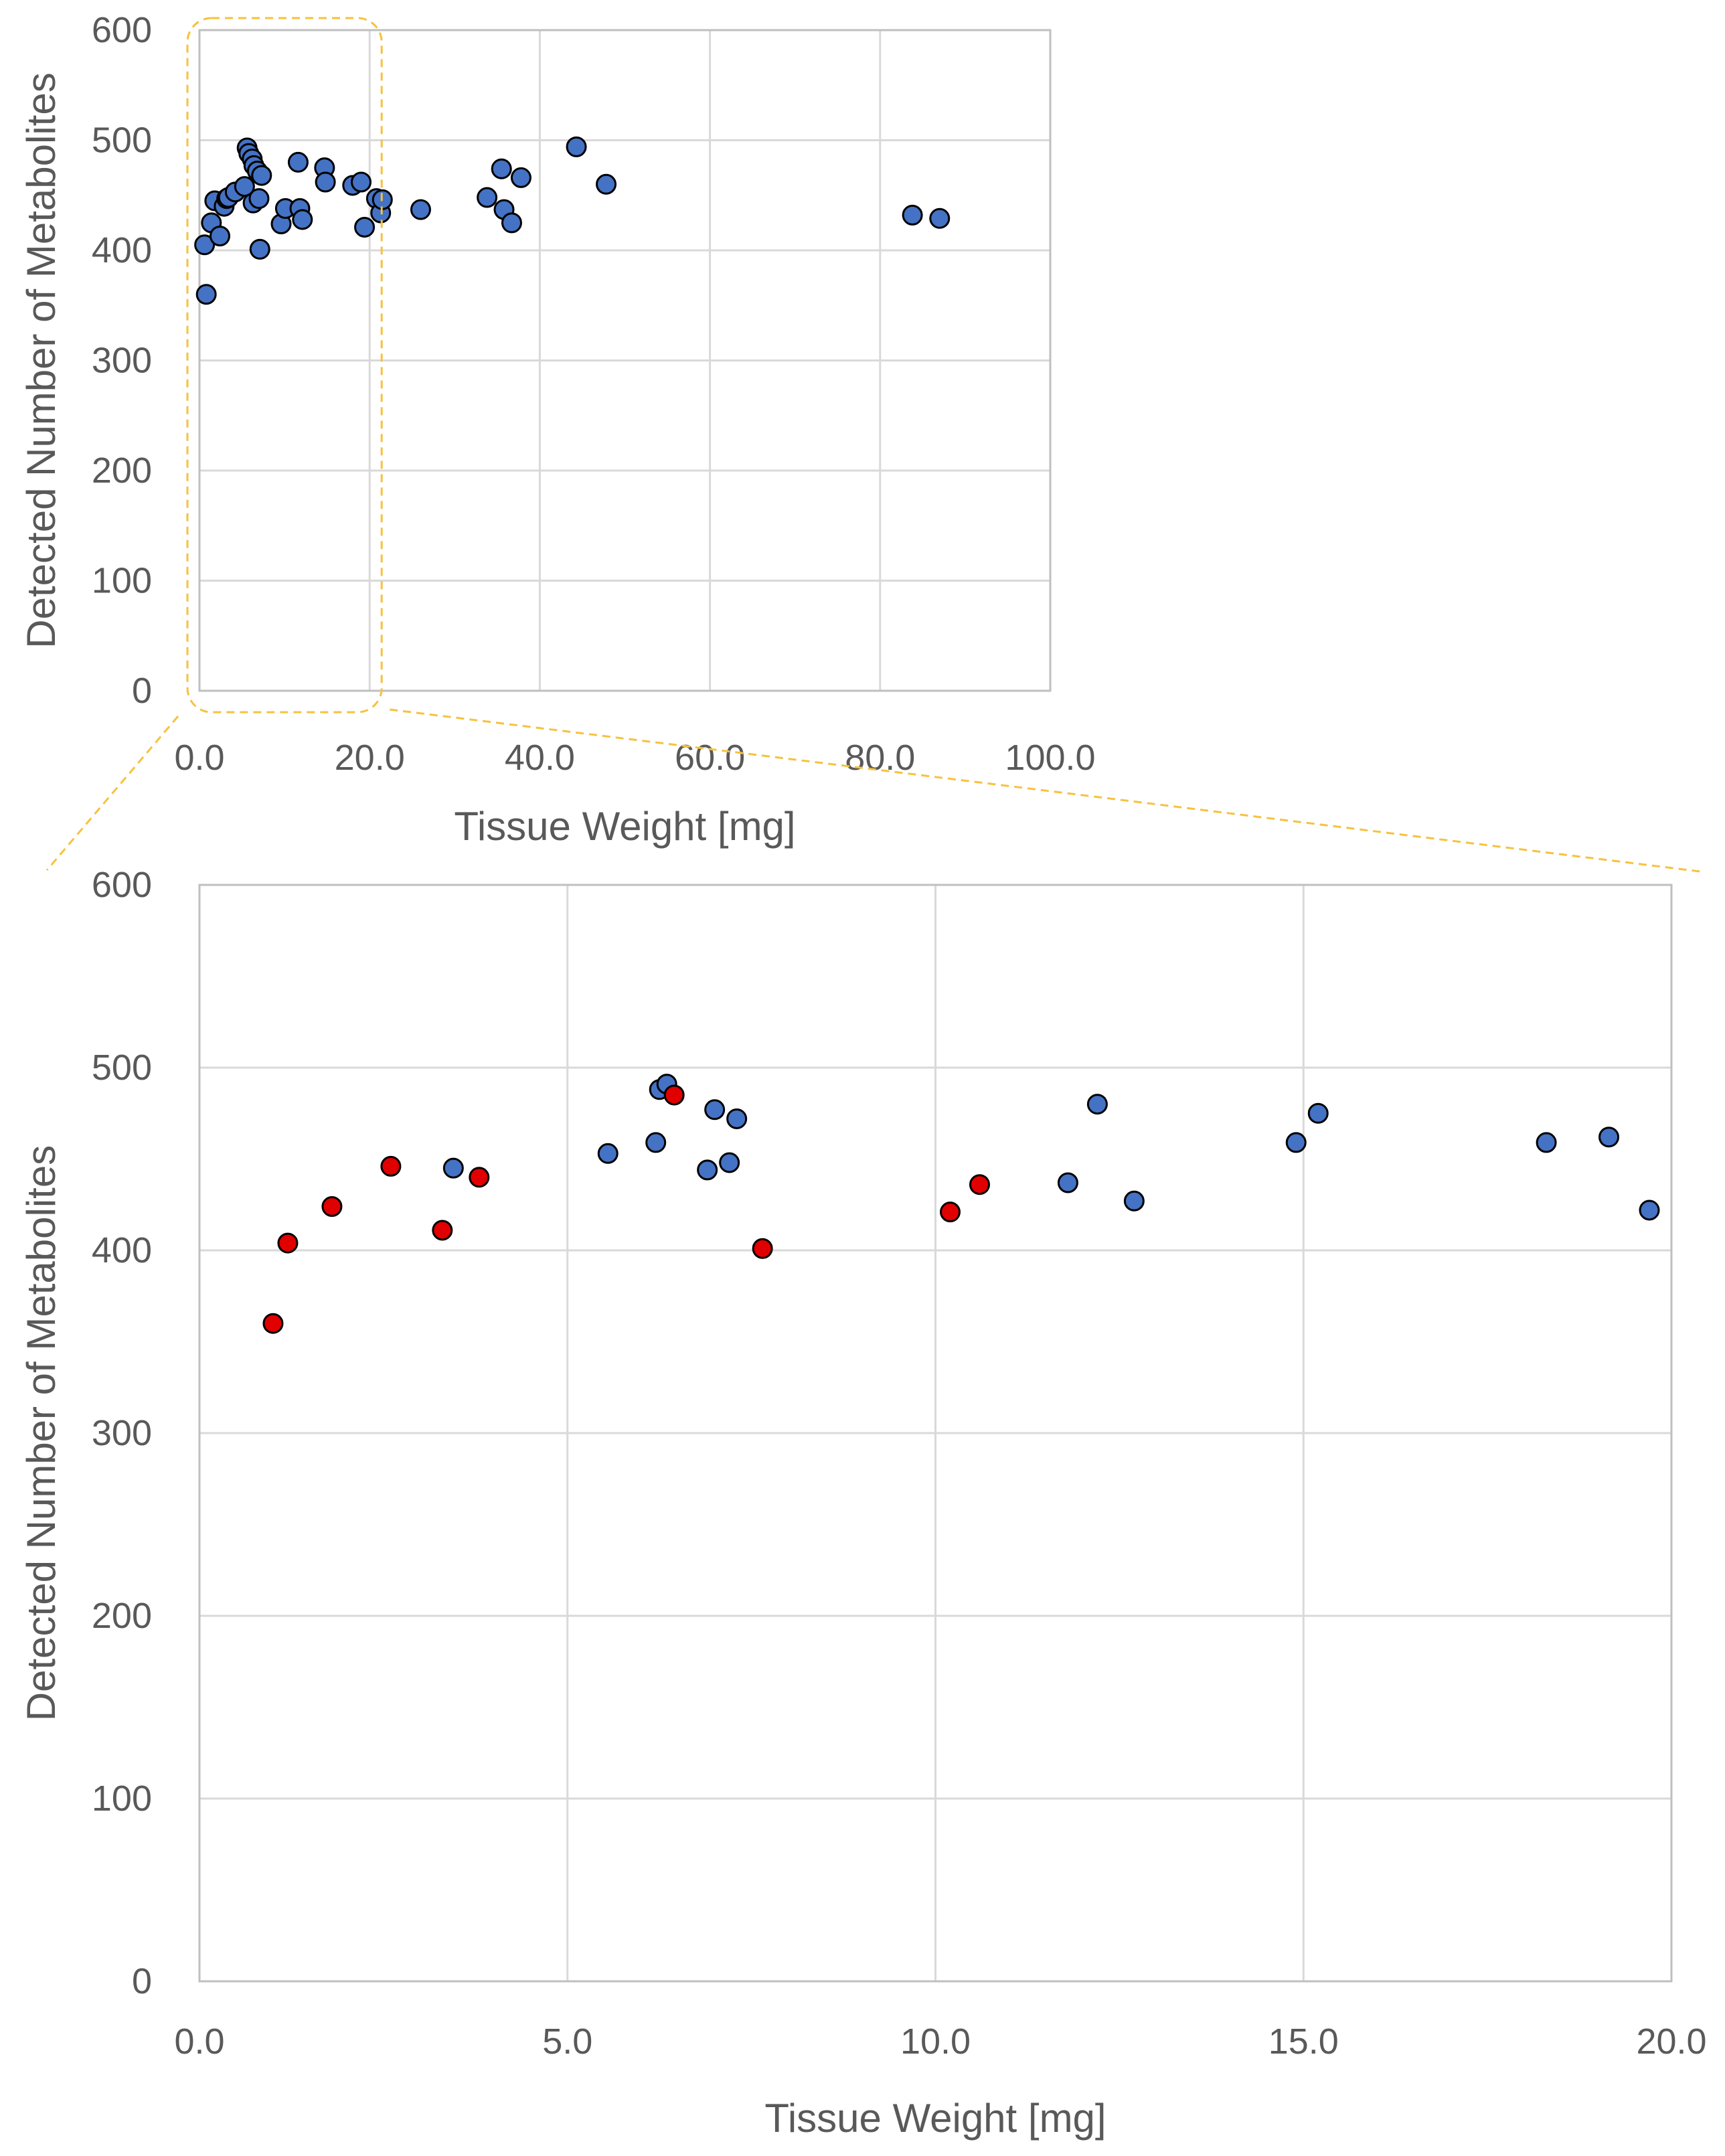 The height and width of the screenshot is (2156, 1725). What do you see at coordinates (142, 1981) in the screenshot?
I see `zoom-y-tick-label: 0` at bounding box center [142, 1981].